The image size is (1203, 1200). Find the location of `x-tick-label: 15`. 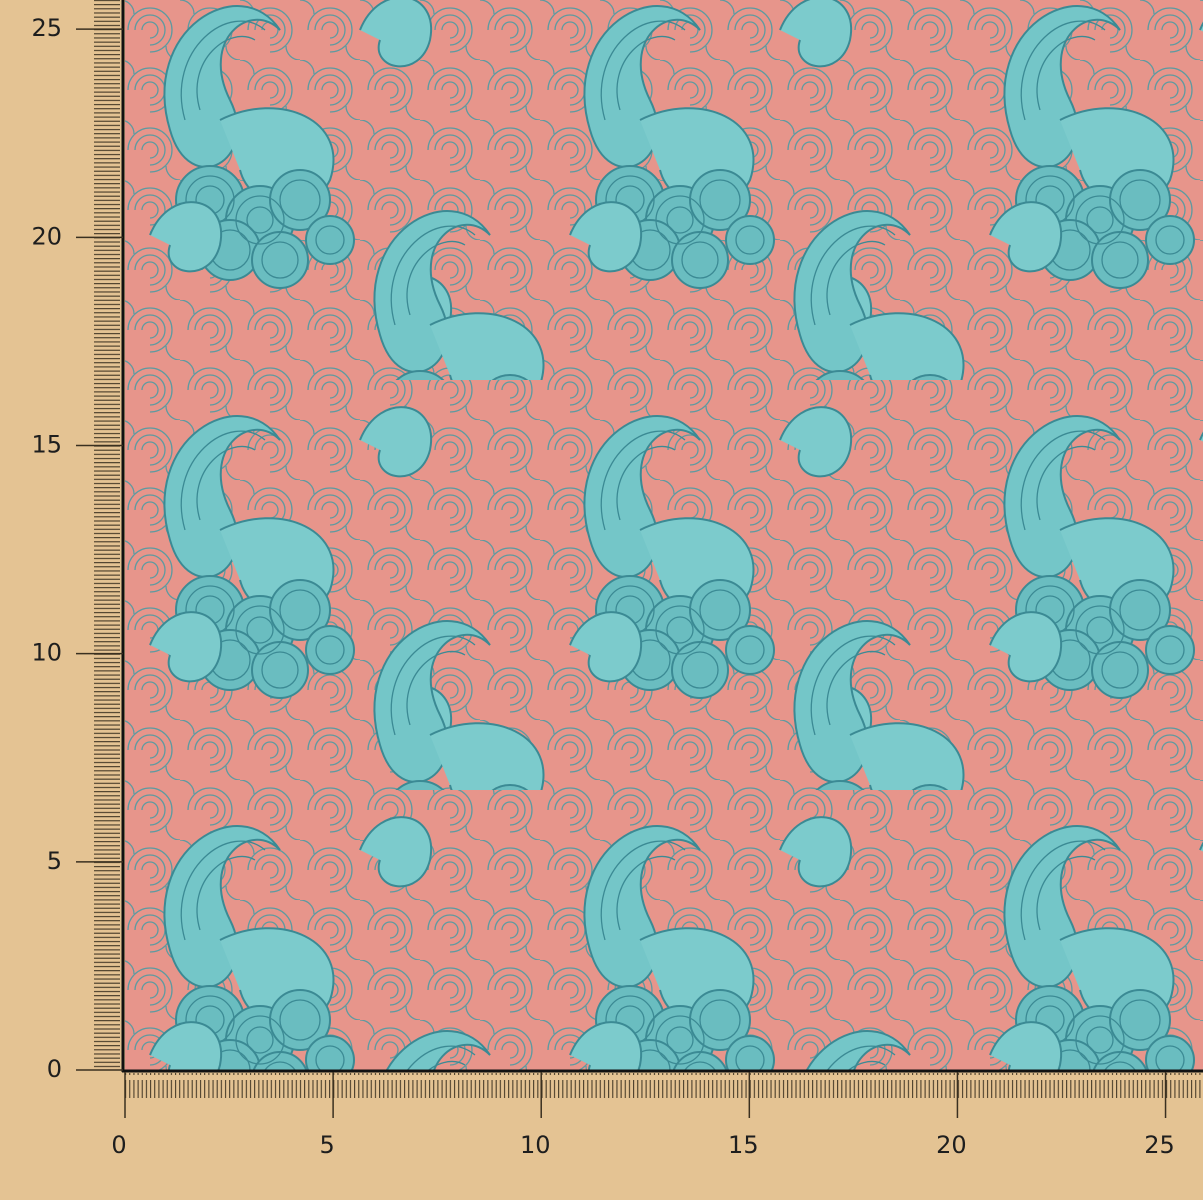

x-tick-label: 15 is located at coordinates (743, 1145).